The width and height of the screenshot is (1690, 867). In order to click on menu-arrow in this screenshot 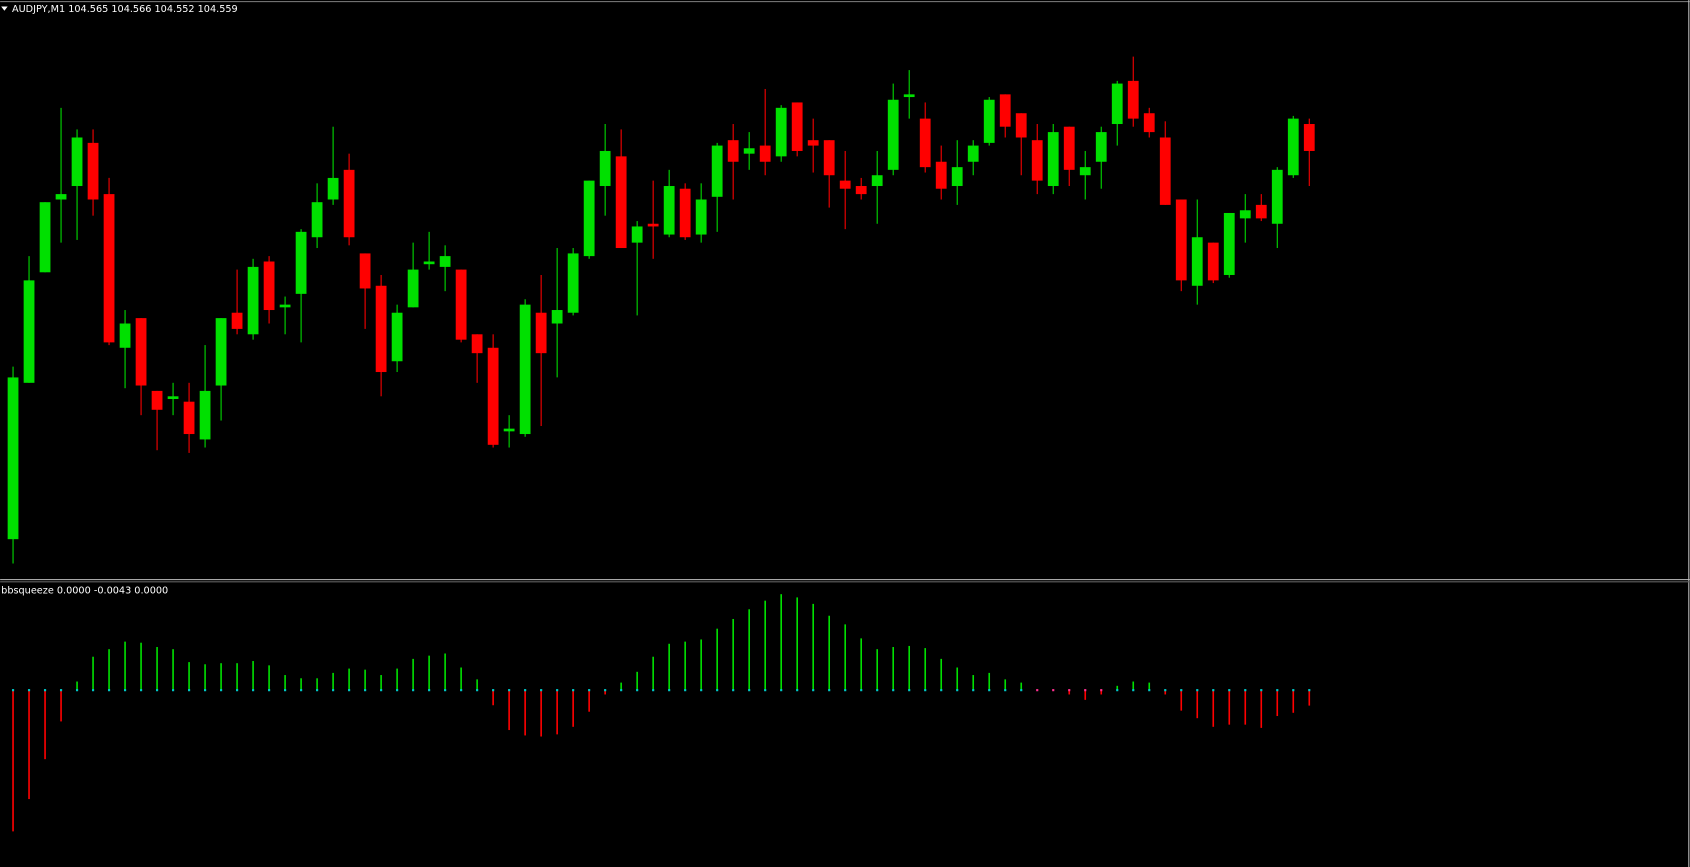, I will do `click(4, 8)`.